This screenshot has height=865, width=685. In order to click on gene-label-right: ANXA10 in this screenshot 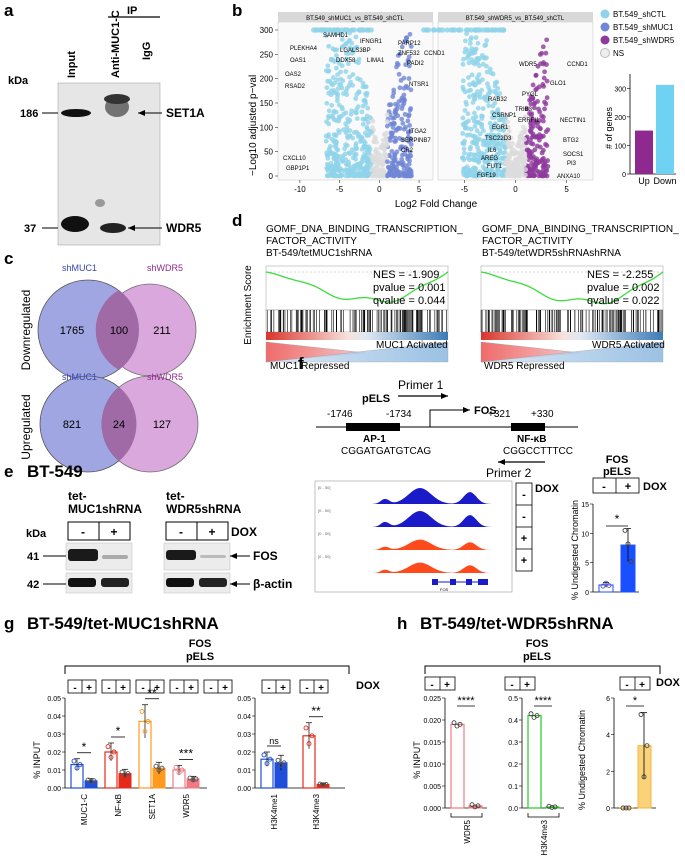, I will do `click(569, 177)`.